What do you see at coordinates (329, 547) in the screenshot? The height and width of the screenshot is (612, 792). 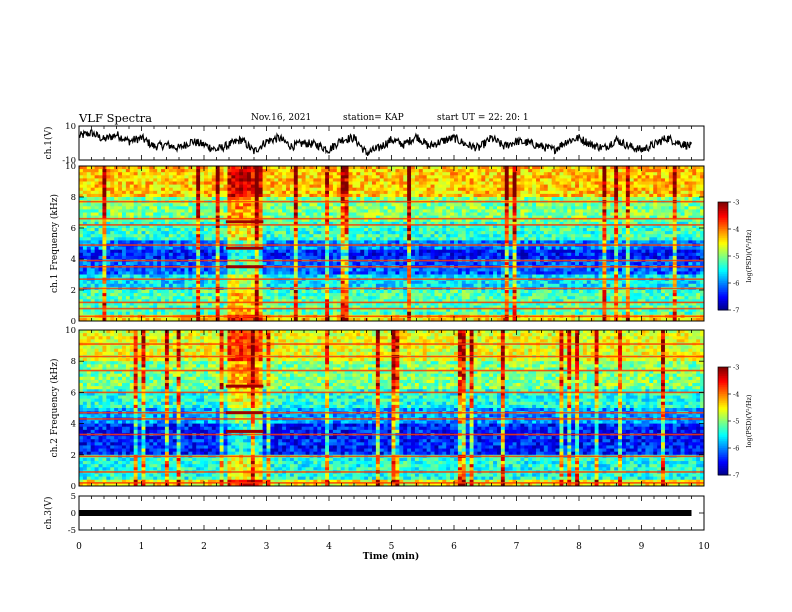 I see `time-tick-label: 4` at bounding box center [329, 547].